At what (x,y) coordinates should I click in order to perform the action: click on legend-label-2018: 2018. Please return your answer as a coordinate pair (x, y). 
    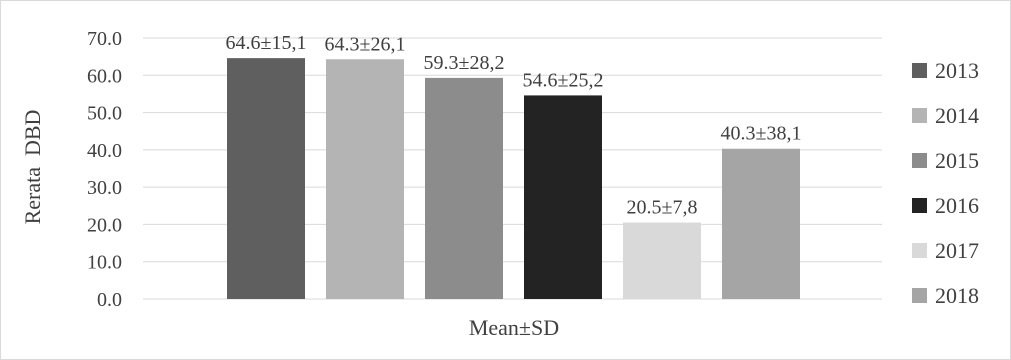
    Looking at the image, I should click on (957, 295).